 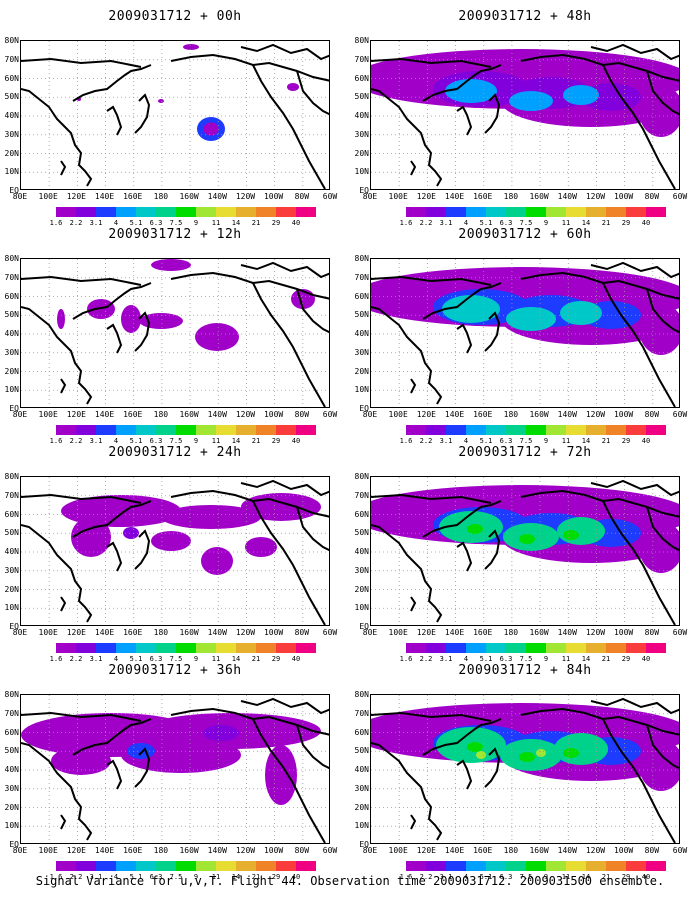 What do you see at coordinates (176, 223) in the screenshot?
I see `colorbar-label: 7.5` at bounding box center [176, 223].